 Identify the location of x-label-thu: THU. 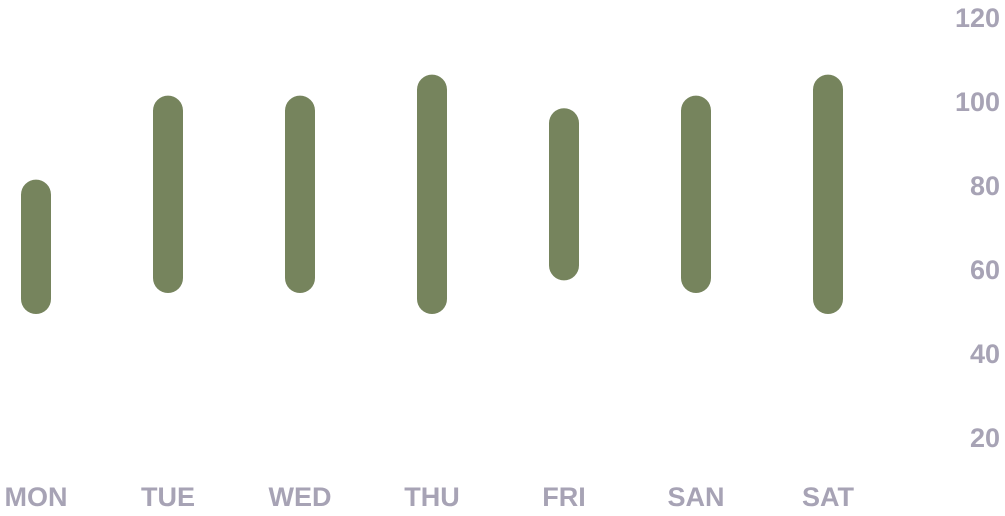
(432, 497).